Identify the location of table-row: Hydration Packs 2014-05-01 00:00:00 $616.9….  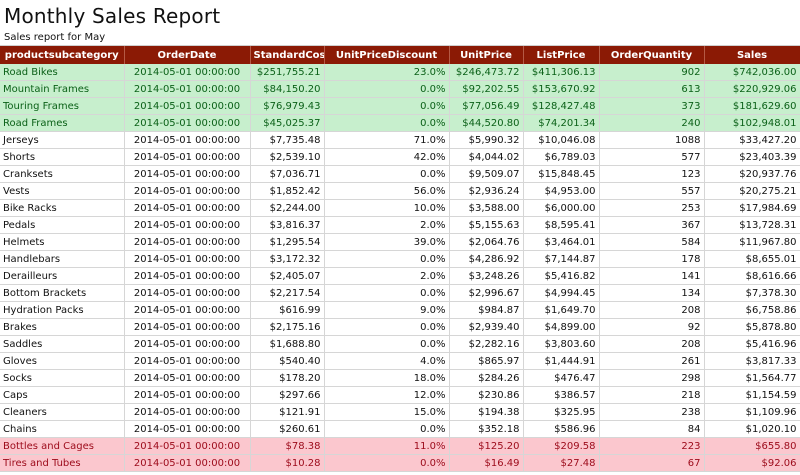
(400, 310).